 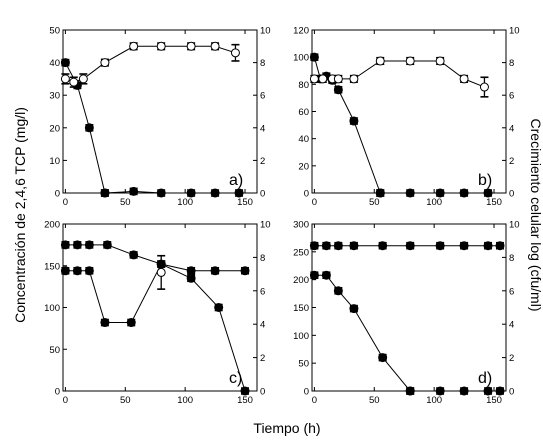 I want to click on right-axis-title: Crecimiento celular log (cfu/ml), so click(x=535, y=215).